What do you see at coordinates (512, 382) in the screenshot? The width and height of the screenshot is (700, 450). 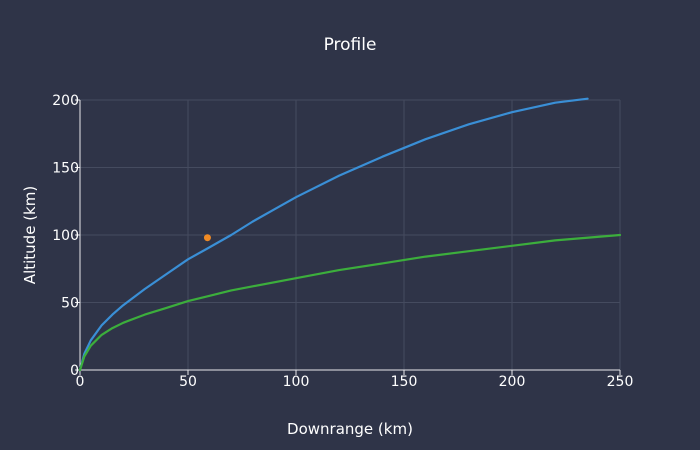 I see `x-tick-label: 200` at bounding box center [512, 382].